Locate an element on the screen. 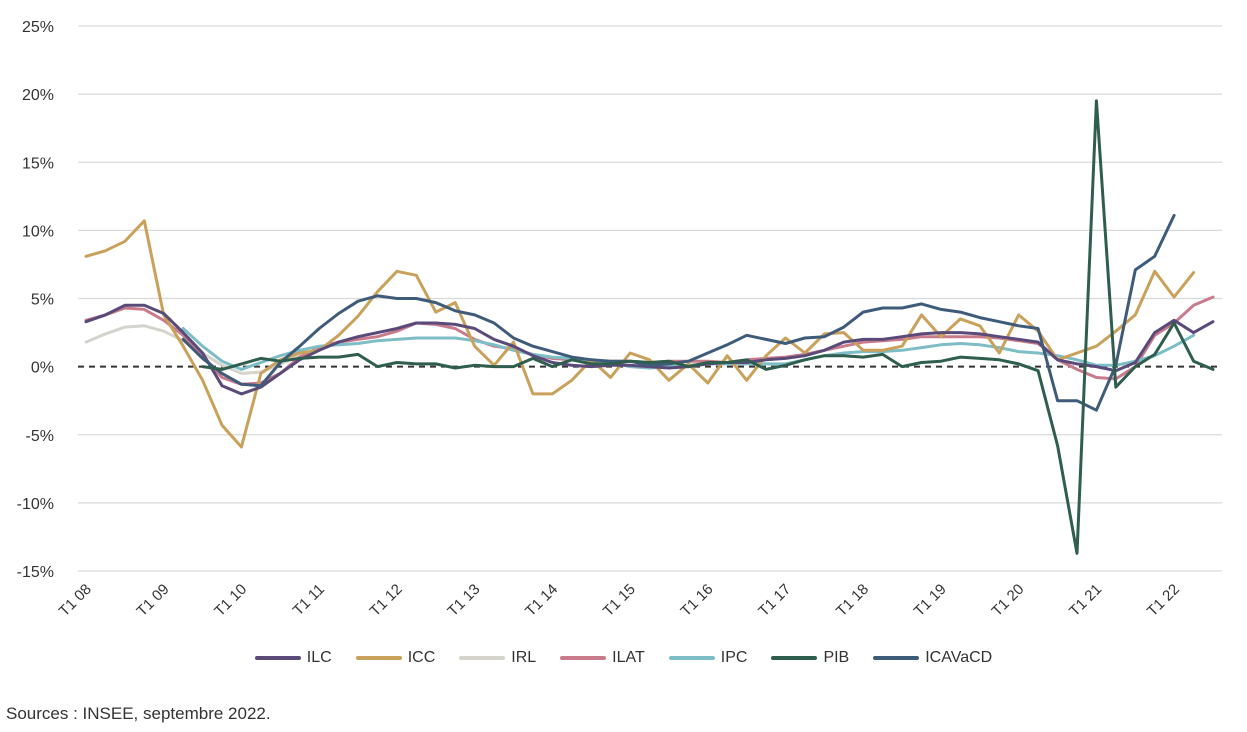  legend-item-irl: IRL is located at coordinates (497, 658).